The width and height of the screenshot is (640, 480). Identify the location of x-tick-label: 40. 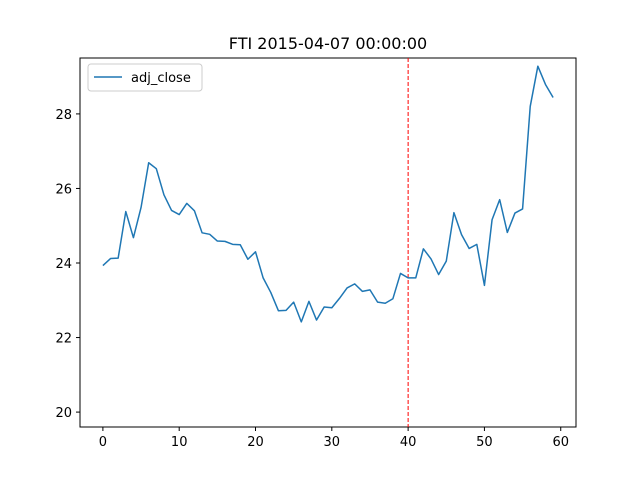
(408, 442).